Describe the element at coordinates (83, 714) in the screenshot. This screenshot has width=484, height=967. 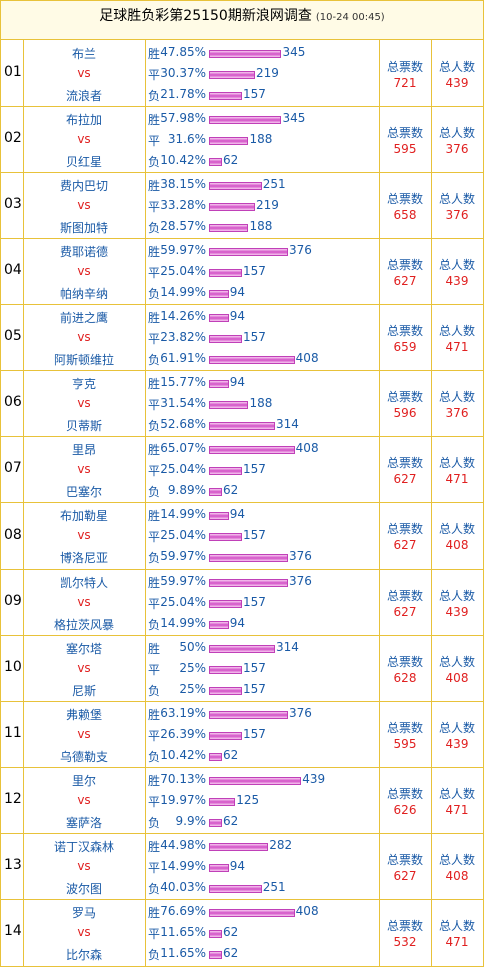
I see `home-team: 弗赖堡` at that location.